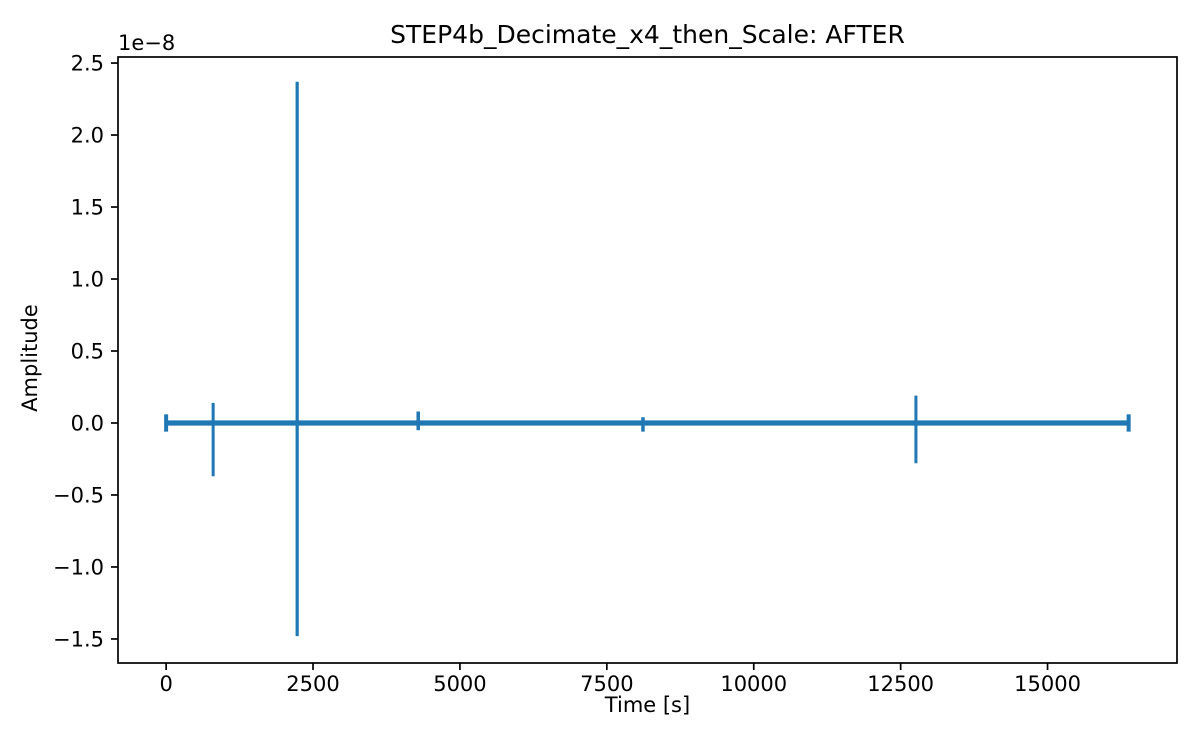 This screenshot has height=750, width=1200. I want to click on x-tick-label: 5000, so click(459, 684).